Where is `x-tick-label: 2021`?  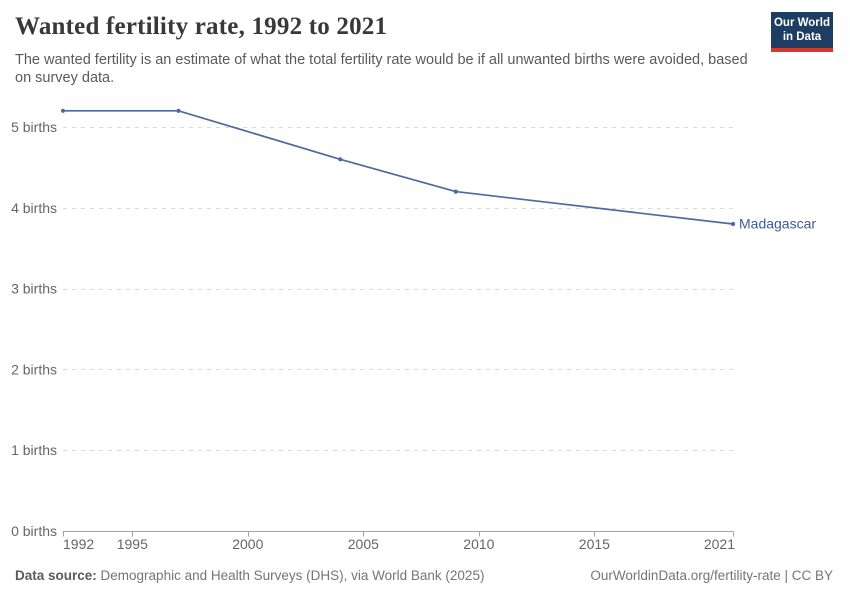
x-tick-label: 2021 is located at coordinates (719, 544).